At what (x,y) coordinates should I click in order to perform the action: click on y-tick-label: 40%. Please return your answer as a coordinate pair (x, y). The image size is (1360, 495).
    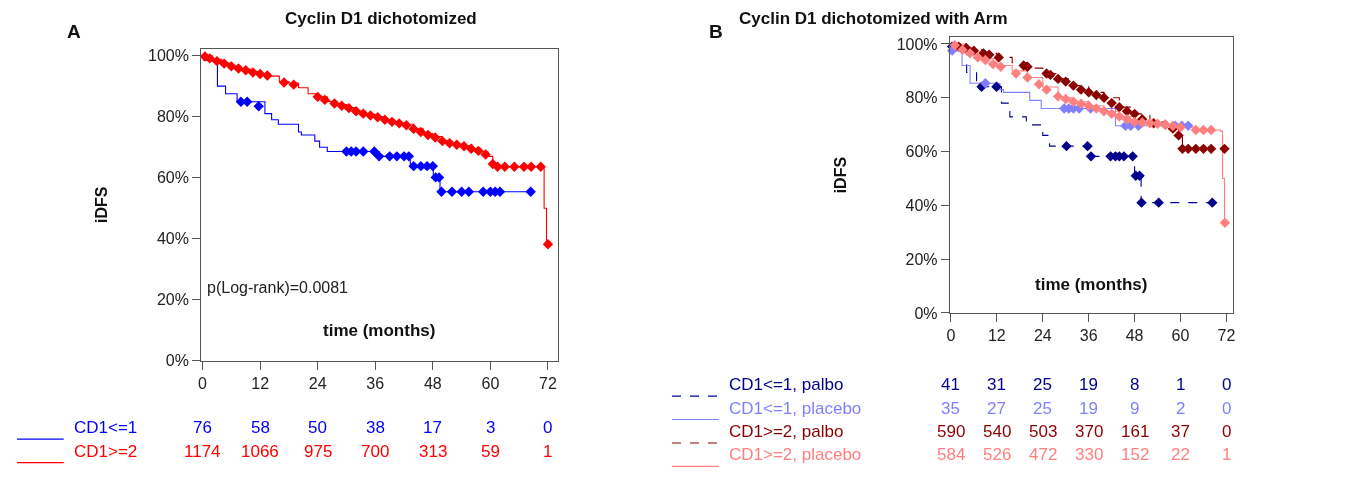
    Looking at the image, I should click on (172, 239).